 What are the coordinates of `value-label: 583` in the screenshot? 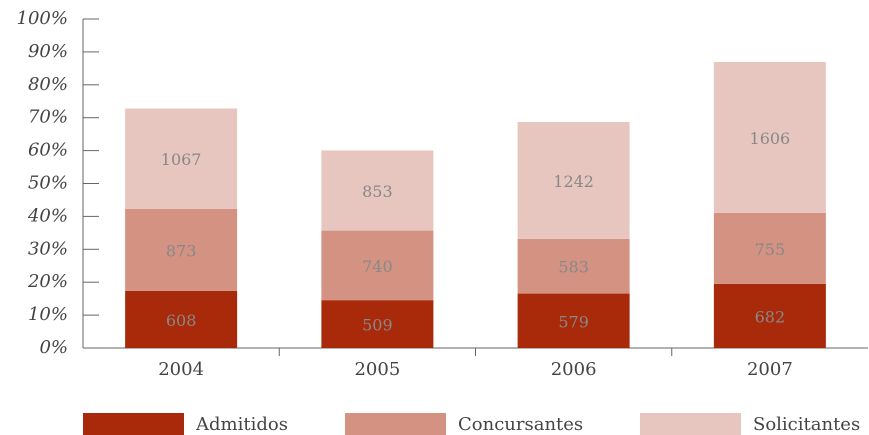 It's located at (573, 267).